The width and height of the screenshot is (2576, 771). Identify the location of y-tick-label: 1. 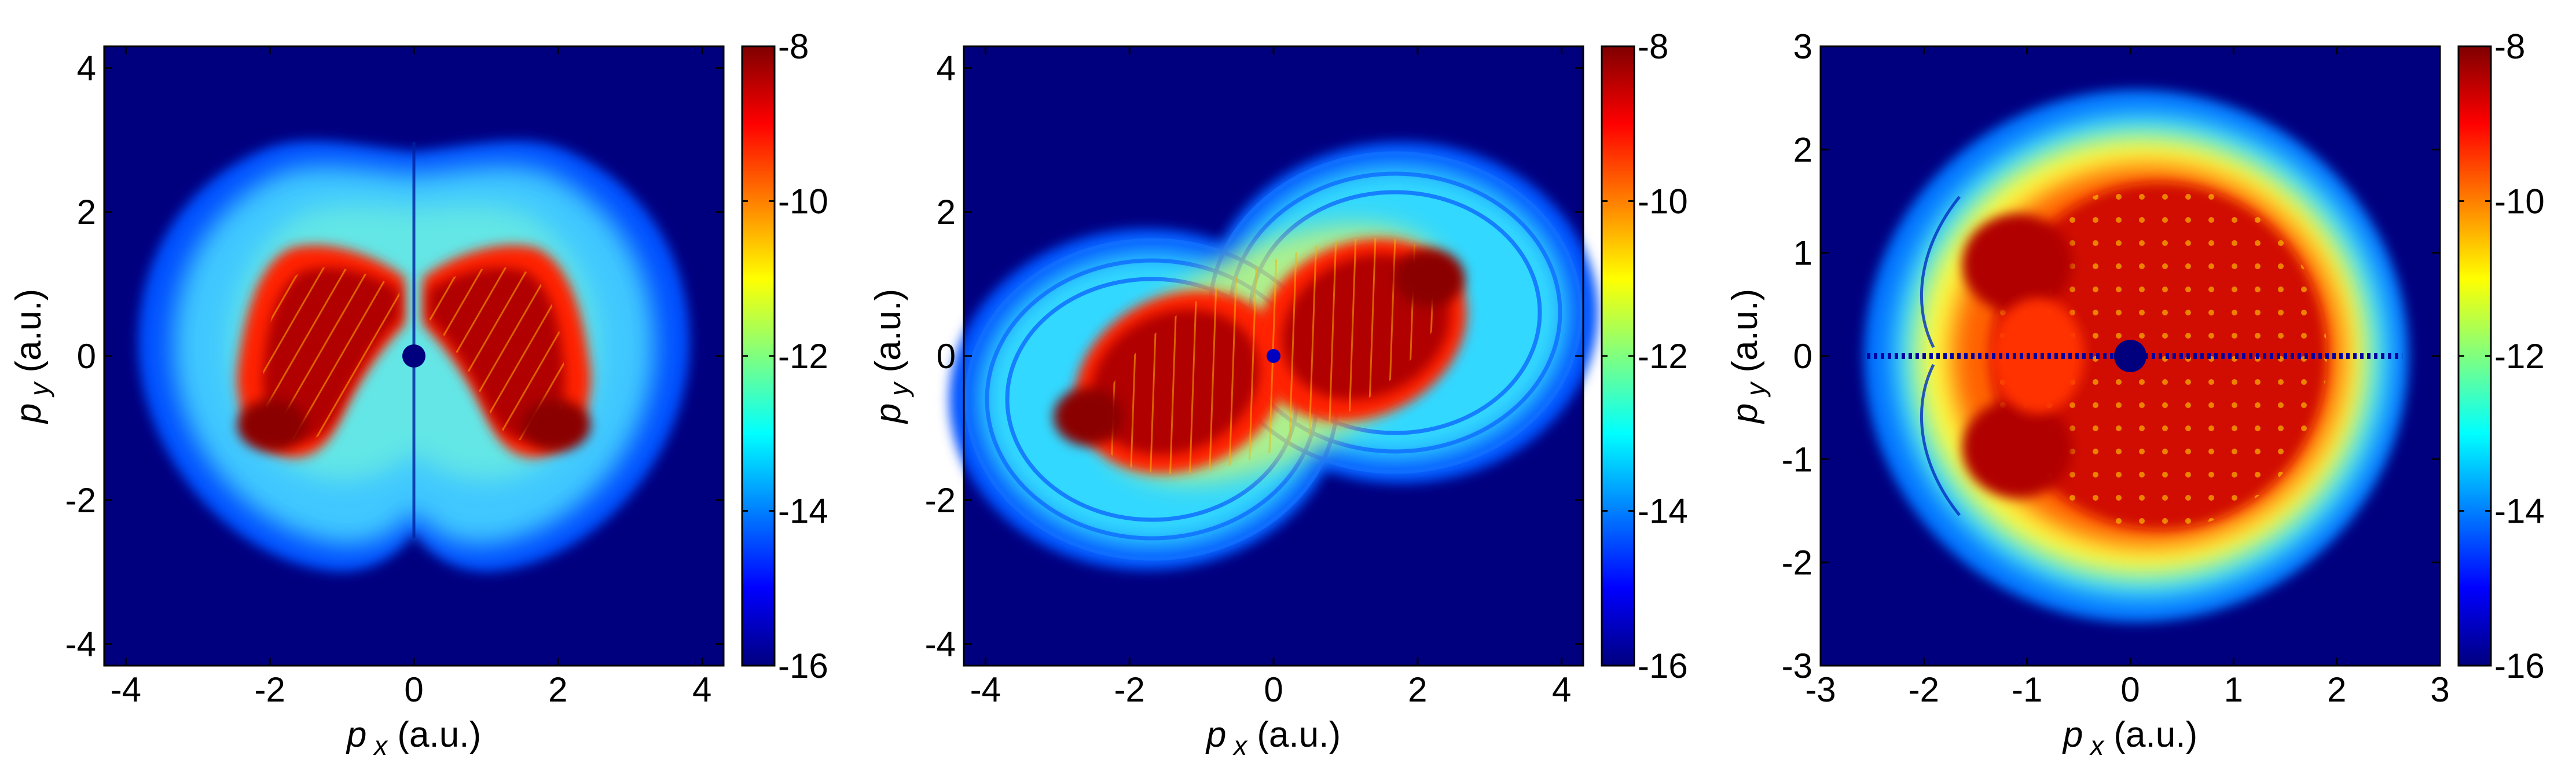
(1802, 253).